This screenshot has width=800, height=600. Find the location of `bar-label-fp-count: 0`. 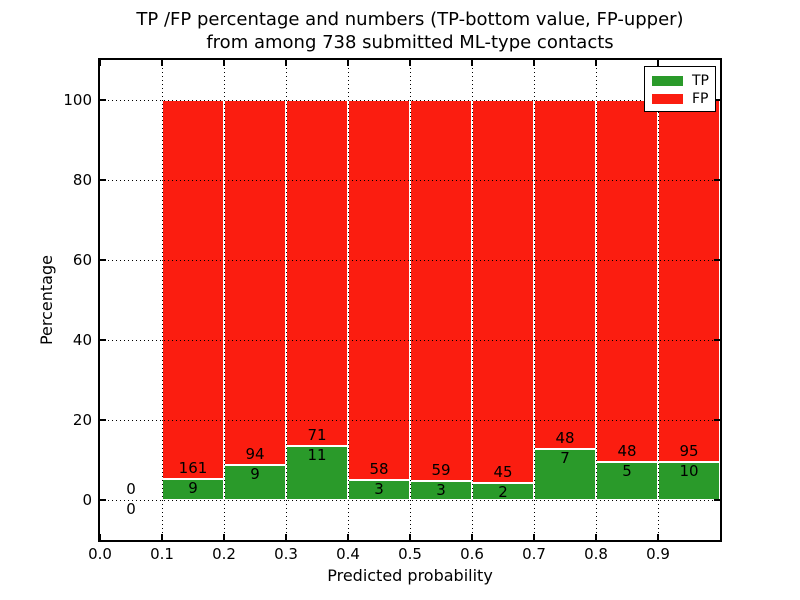

bar-label-fp-count: 0 is located at coordinates (131, 489).